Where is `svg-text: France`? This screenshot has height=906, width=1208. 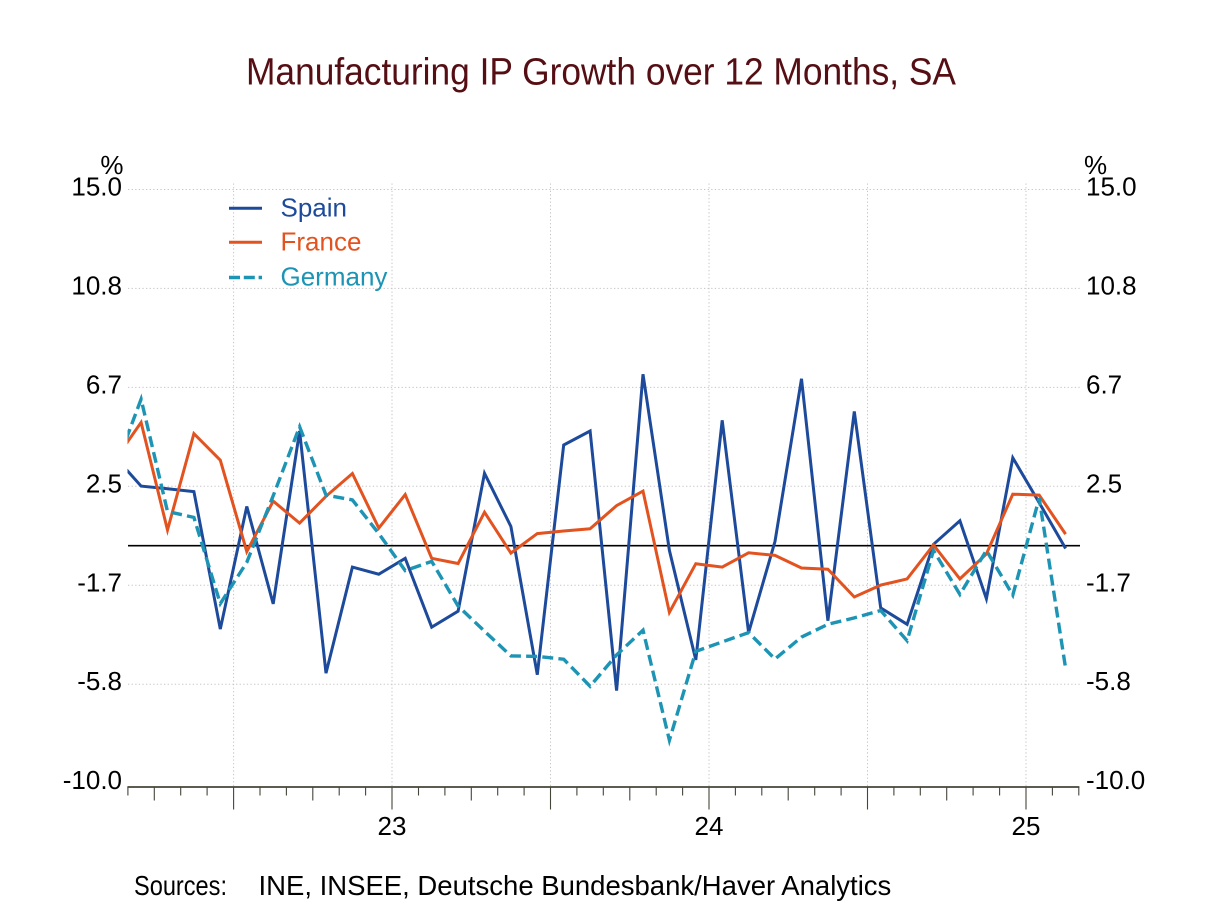 svg-text: France is located at coordinates (321, 242).